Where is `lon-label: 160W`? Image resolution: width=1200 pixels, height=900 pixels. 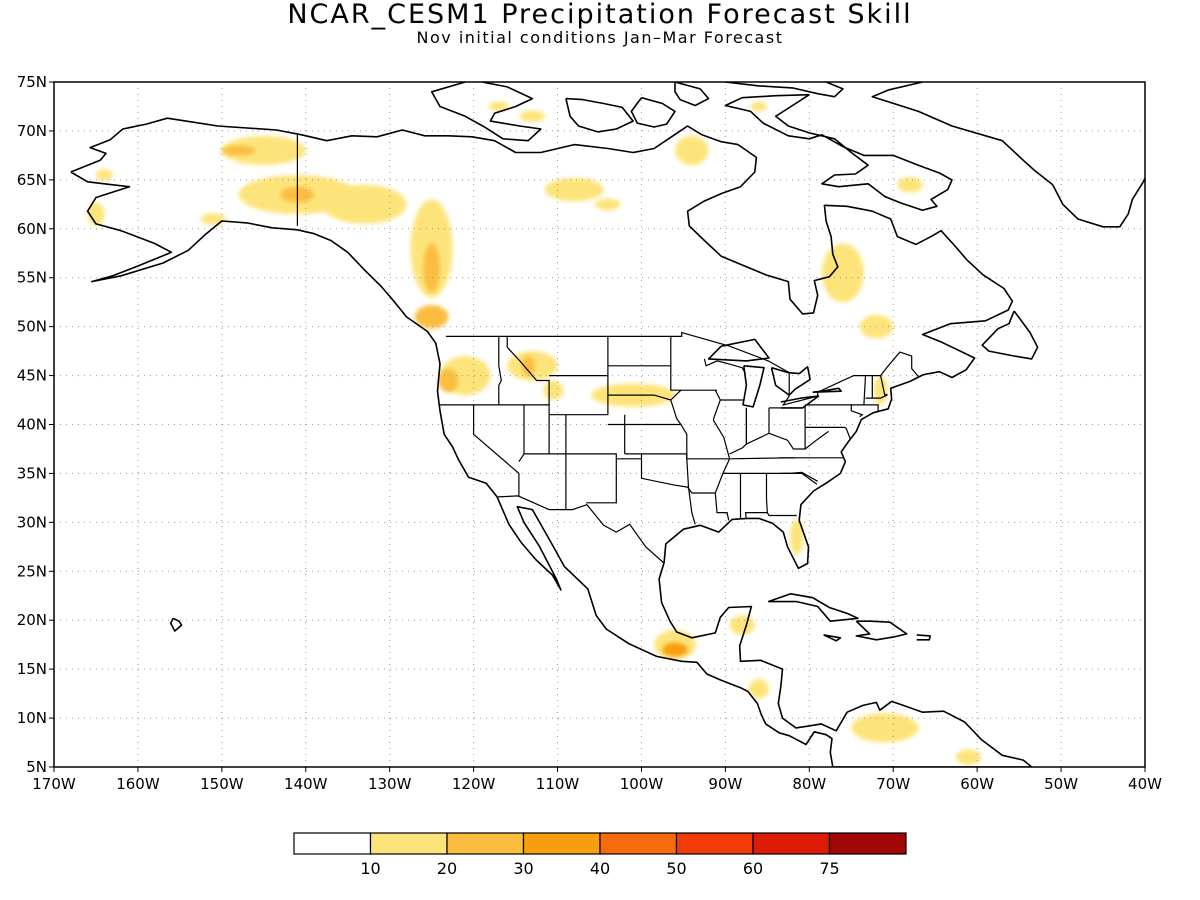
lon-label: 160W is located at coordinates (138, 784).